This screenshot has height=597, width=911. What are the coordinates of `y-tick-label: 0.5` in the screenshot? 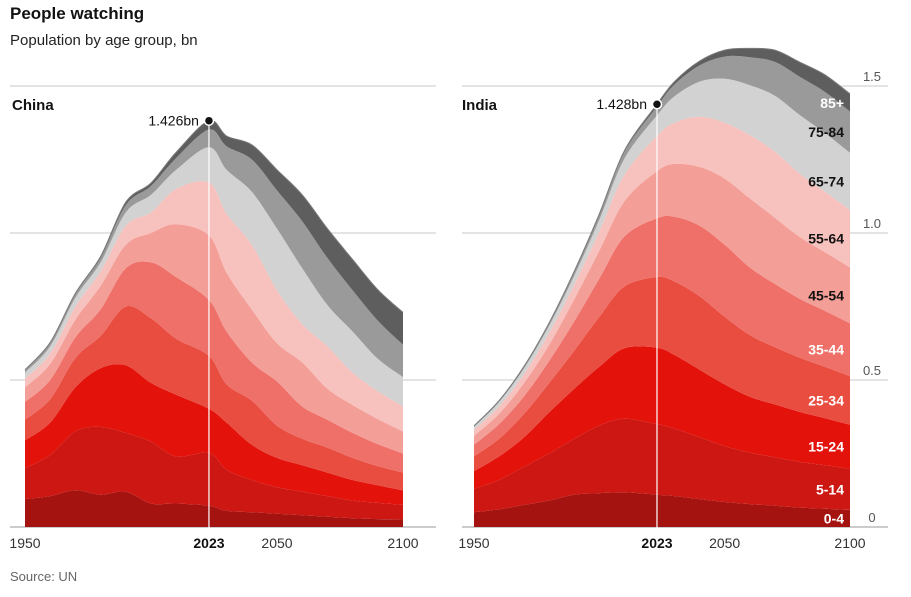 It's located at (872, 370).